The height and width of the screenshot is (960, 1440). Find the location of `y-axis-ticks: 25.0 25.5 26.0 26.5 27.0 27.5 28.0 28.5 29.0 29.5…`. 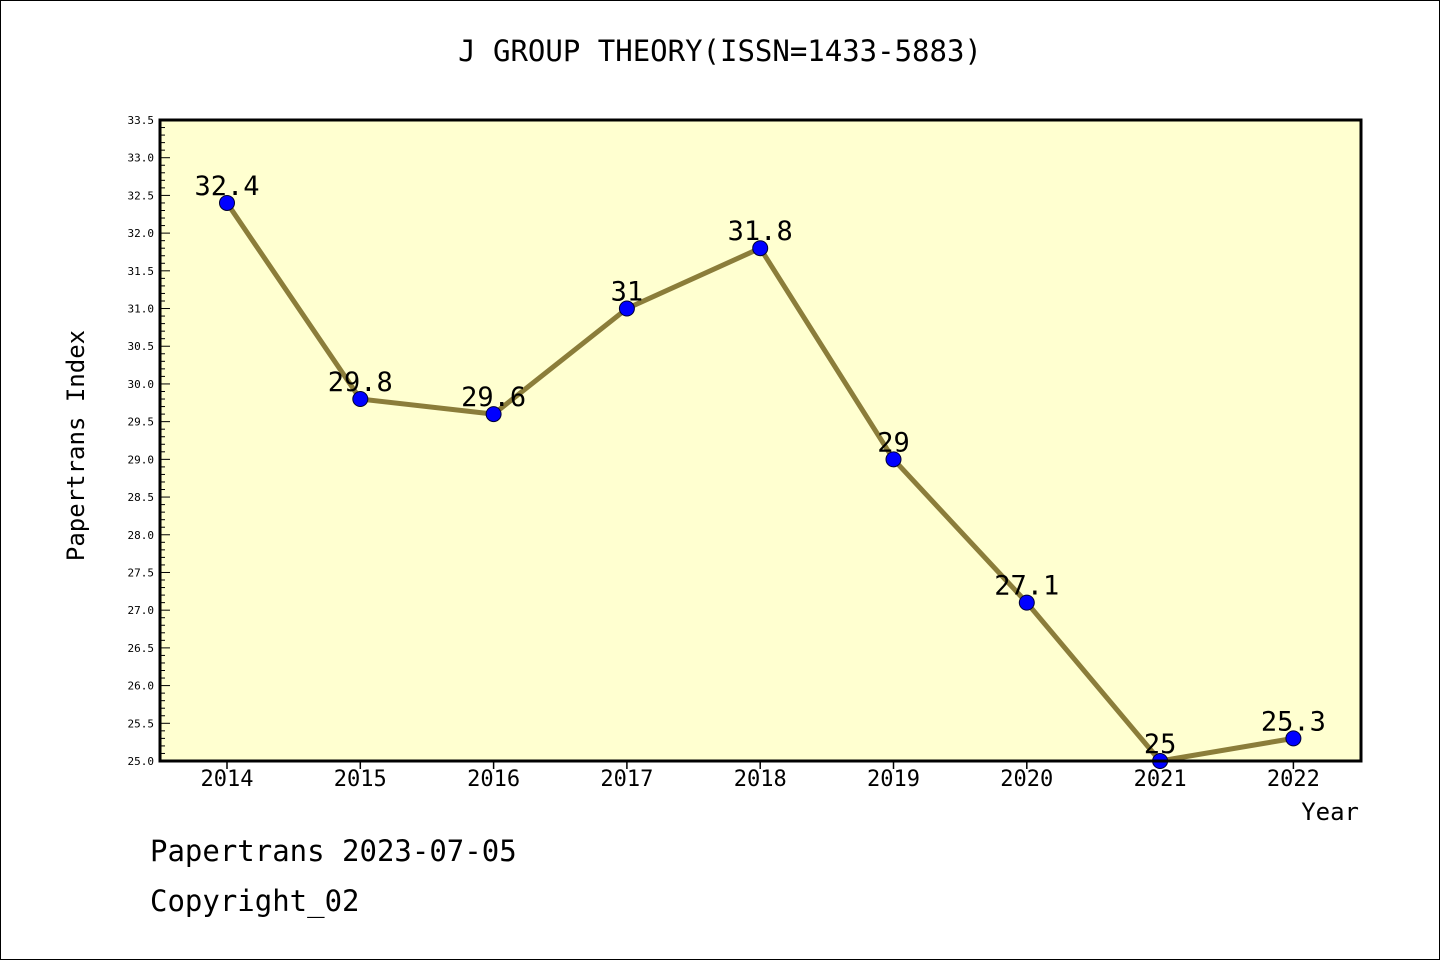

y-axis-ticks: 25.0 25.5 26.0 26.5 27.0 27.5 28.0 28.5 29.0 29.5… is located at coordinates (141, 441).